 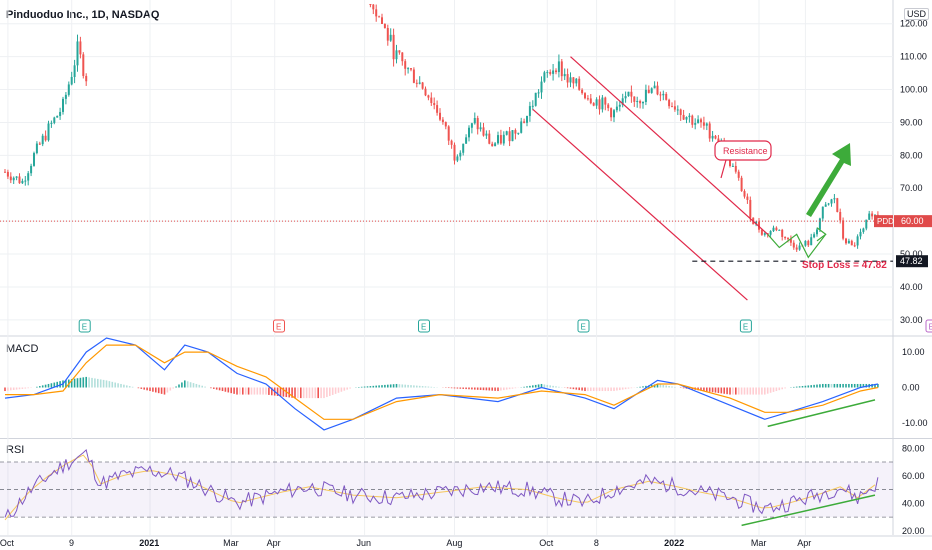 I want to click on price-tick-label: 90.00, so click(x=911, y=122).